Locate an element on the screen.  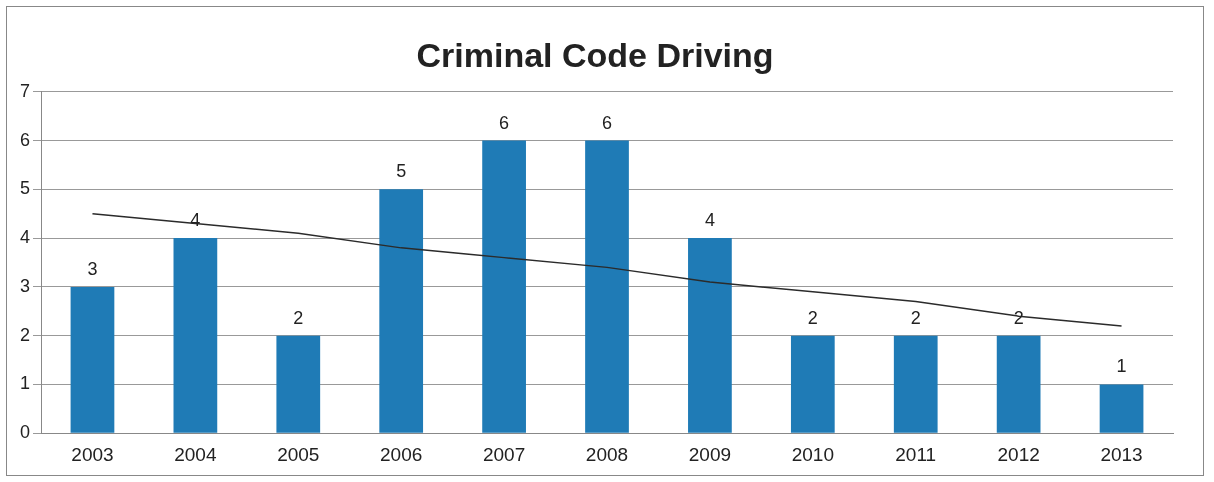
data-label: 5 is located at coordinates (401, 171).